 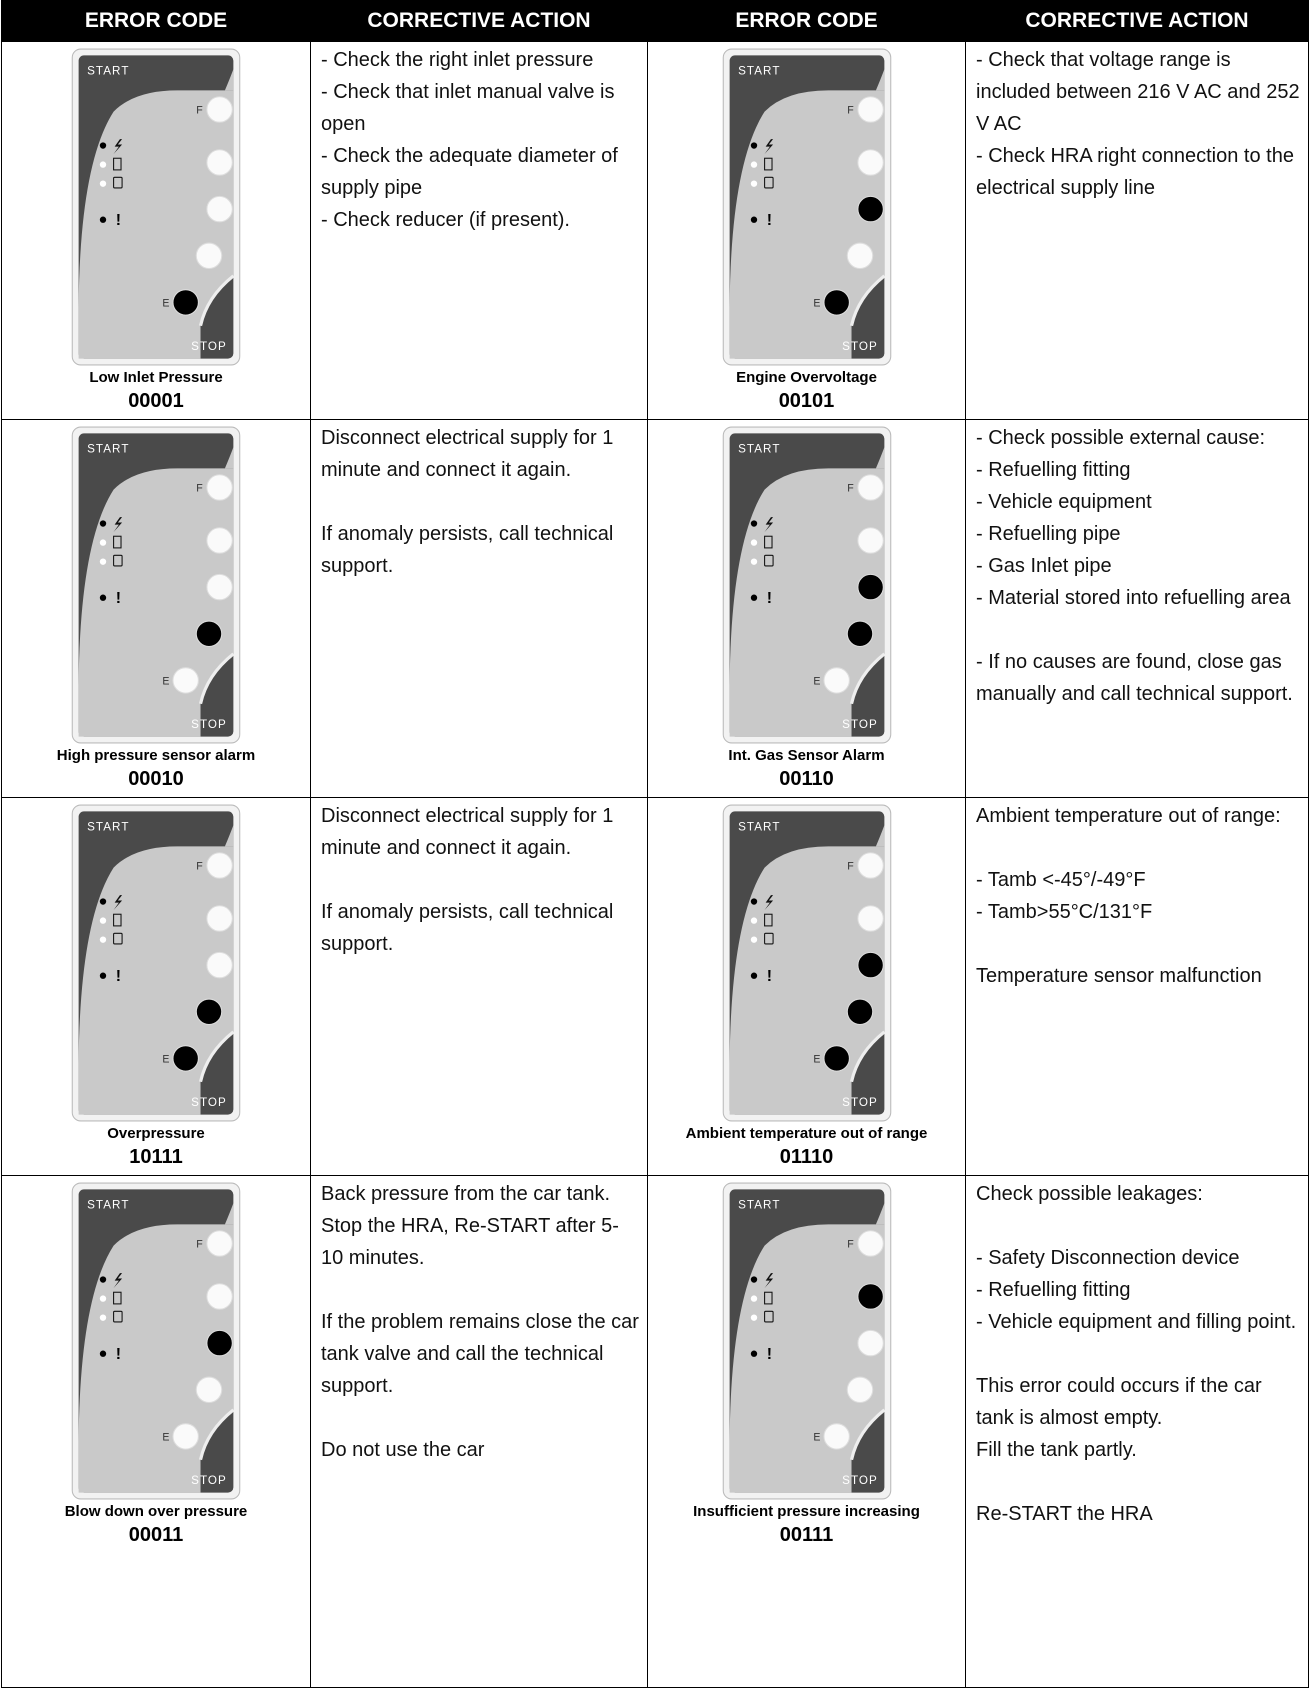 I want to click on action-paragraph: Ambient temperature out of range:, so click(x=1138, y=816).